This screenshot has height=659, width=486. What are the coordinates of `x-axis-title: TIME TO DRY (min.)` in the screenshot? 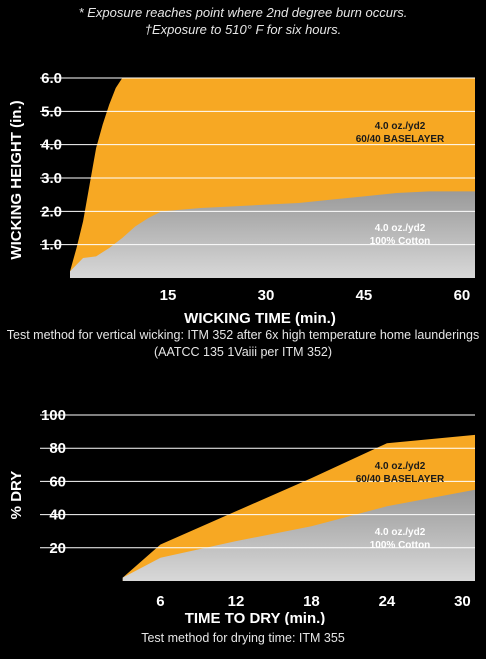 It's located at (255, 617).